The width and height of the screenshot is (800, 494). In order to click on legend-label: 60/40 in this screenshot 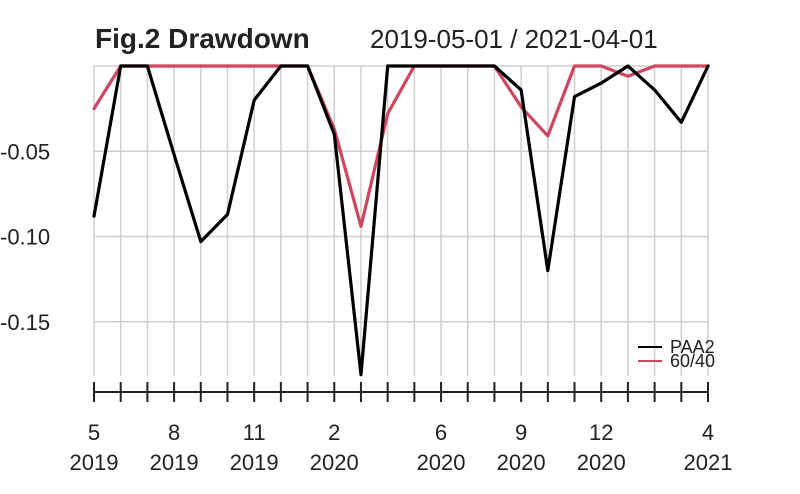, I will do `click(692, 361)`.